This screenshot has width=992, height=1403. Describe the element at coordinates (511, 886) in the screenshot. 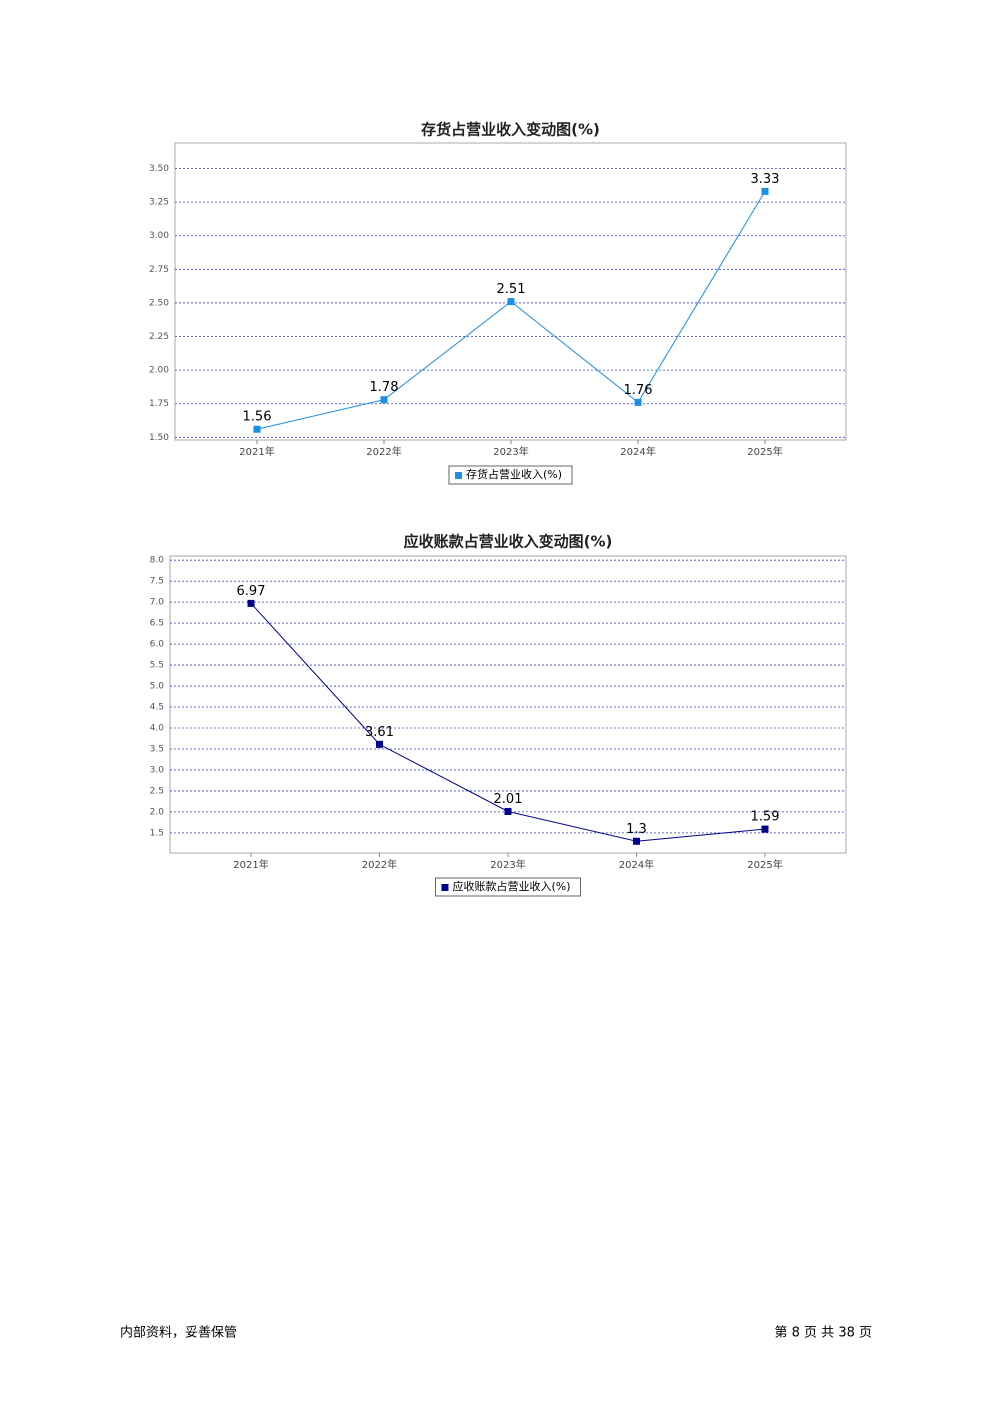

I see `legend-label: 应收账款占营业收入(%)` at that location.